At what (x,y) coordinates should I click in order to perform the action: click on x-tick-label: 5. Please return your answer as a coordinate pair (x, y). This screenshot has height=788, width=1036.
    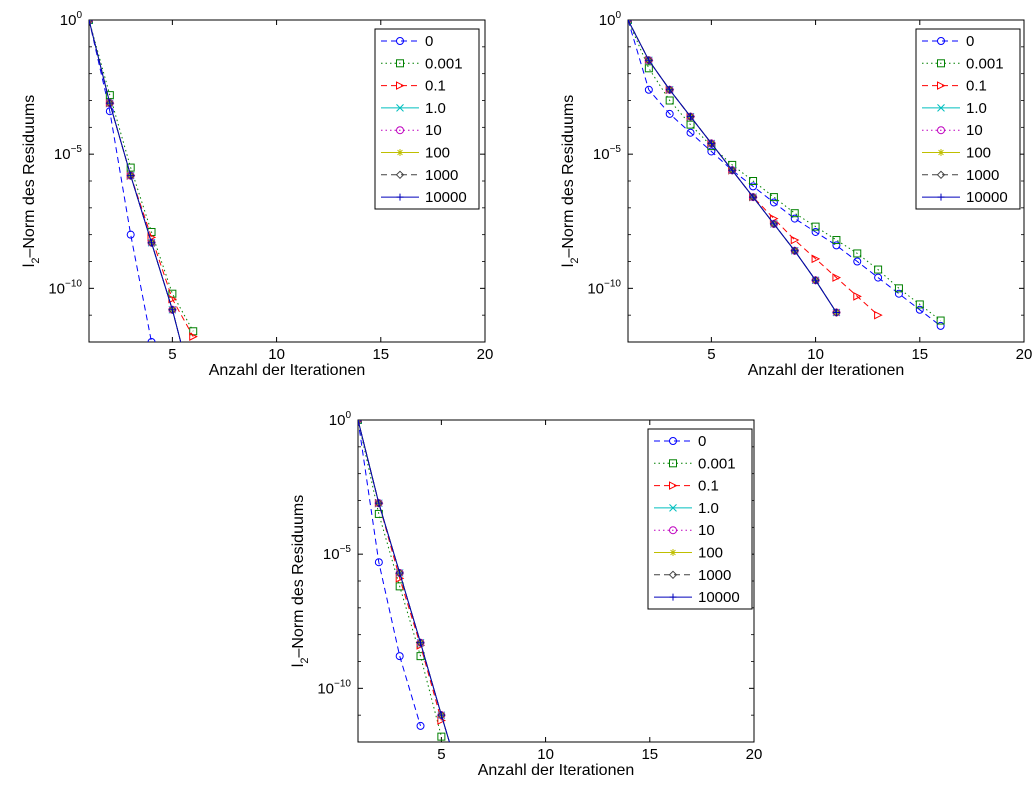
    Looking at the image, I should click on (711, 354).